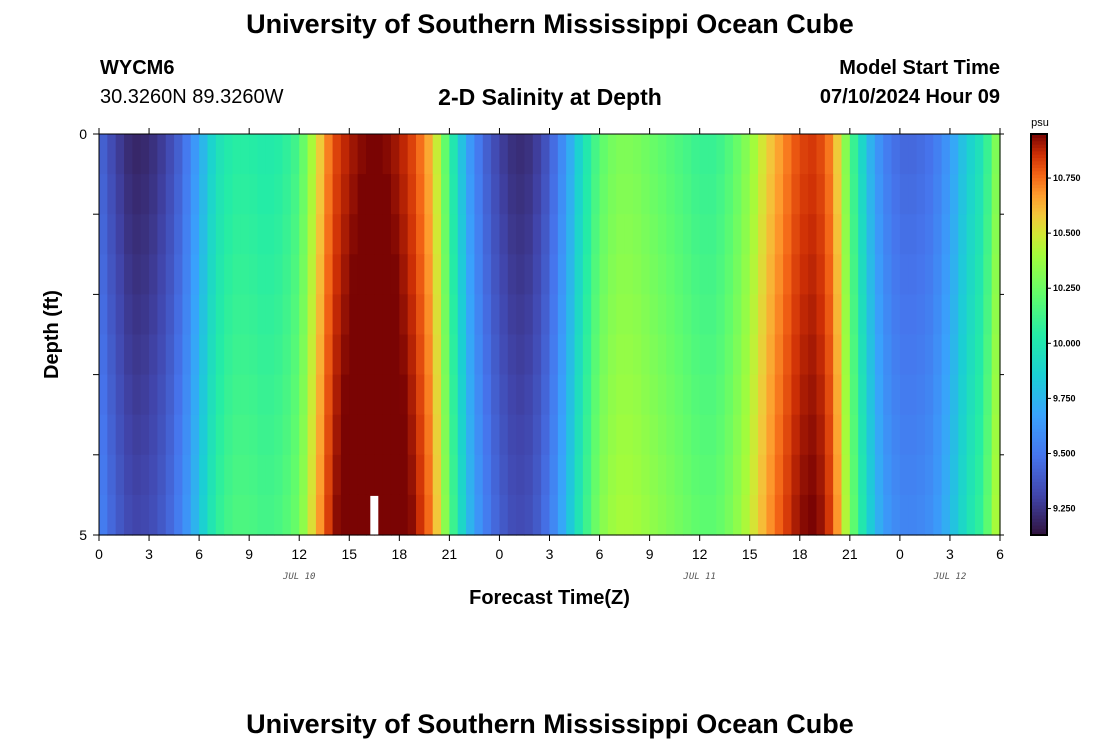 This screenshot has height=750, width=1100. I want to click on x-tick-label: 3, so click(550, 554).